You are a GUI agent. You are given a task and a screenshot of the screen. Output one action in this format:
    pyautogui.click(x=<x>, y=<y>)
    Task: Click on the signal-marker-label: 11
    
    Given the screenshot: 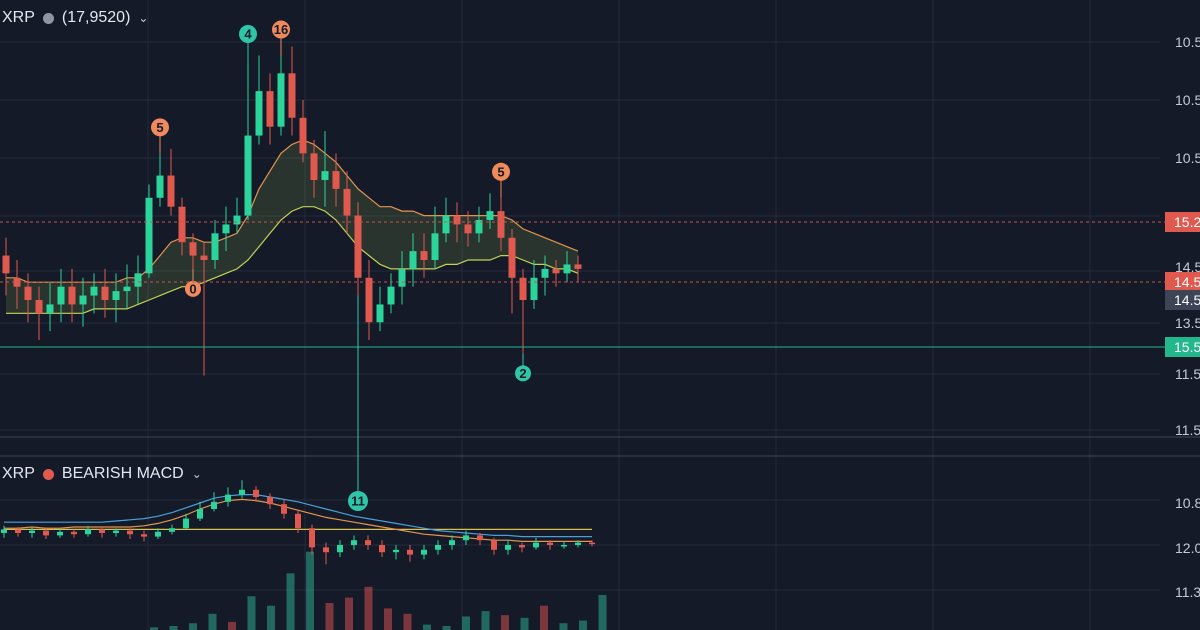 What is the action you would take?
    pyautogui.click(x=358, y=501)
    